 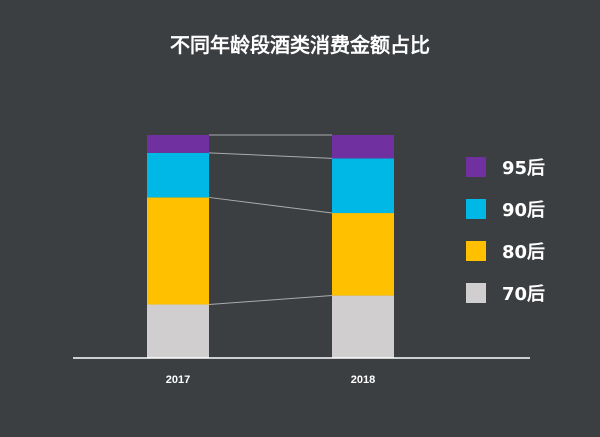 What do you see at coordinates (178, 331) in the screenshot?
I see `bar-2017-70后` at bounding box center [178, 331].